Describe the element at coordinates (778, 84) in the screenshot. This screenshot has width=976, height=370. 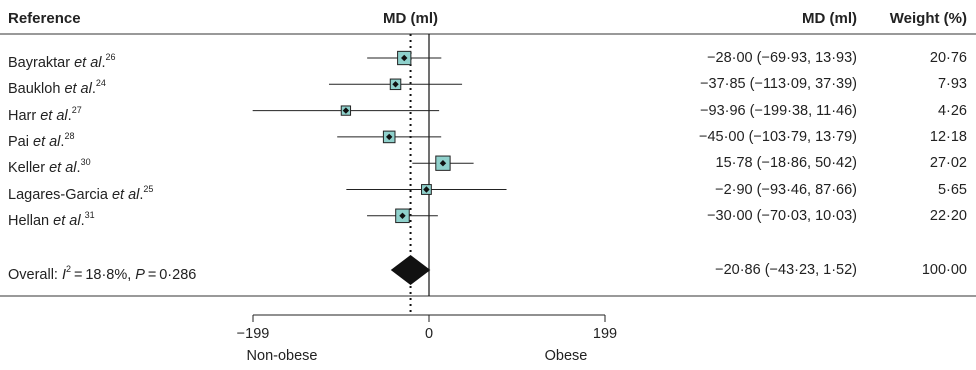
I see `study-ci-1: −37·85 (−113·09, 37·39)` at that location.